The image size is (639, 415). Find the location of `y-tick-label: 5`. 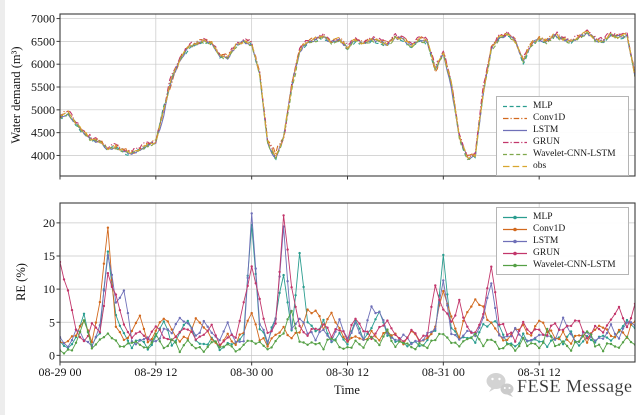

y-tick-label: 5 is located at coordinates (52, 322).